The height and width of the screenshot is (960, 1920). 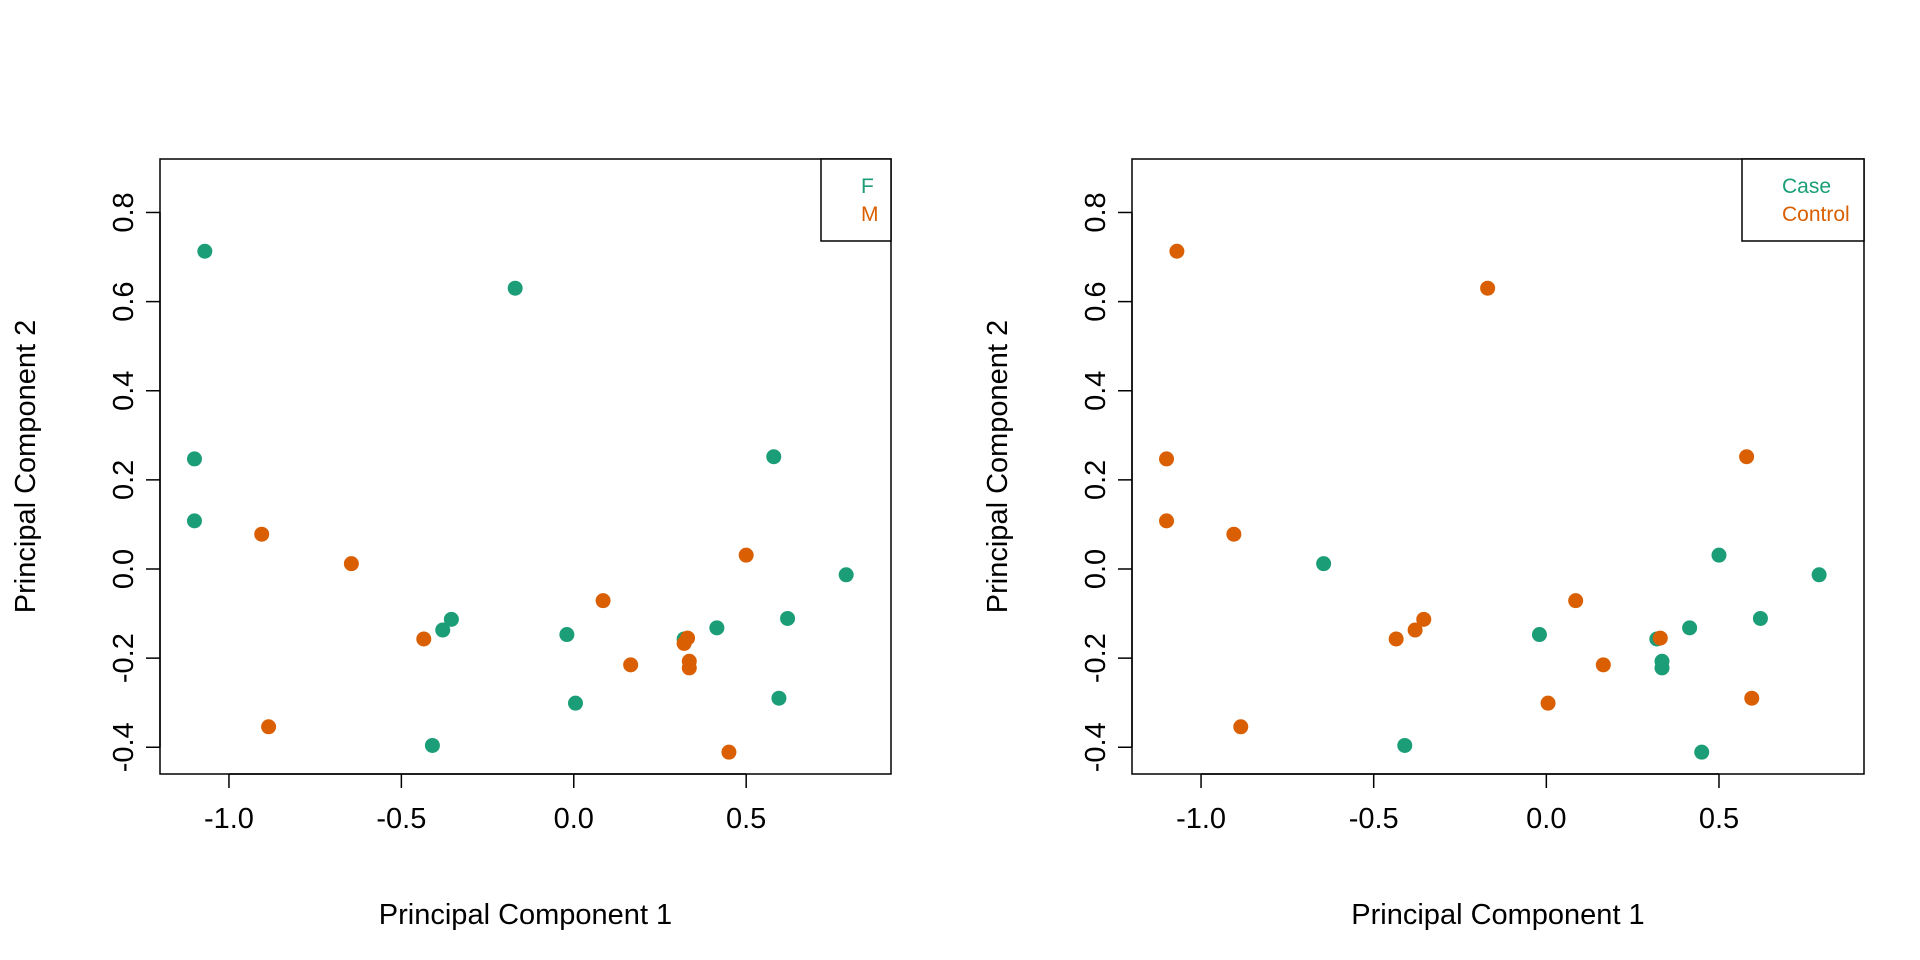 What do you see at coordinates (1816, 214) in the screenshot?
I see `legend-label-control: Control` at bounding box center [1816, 214].